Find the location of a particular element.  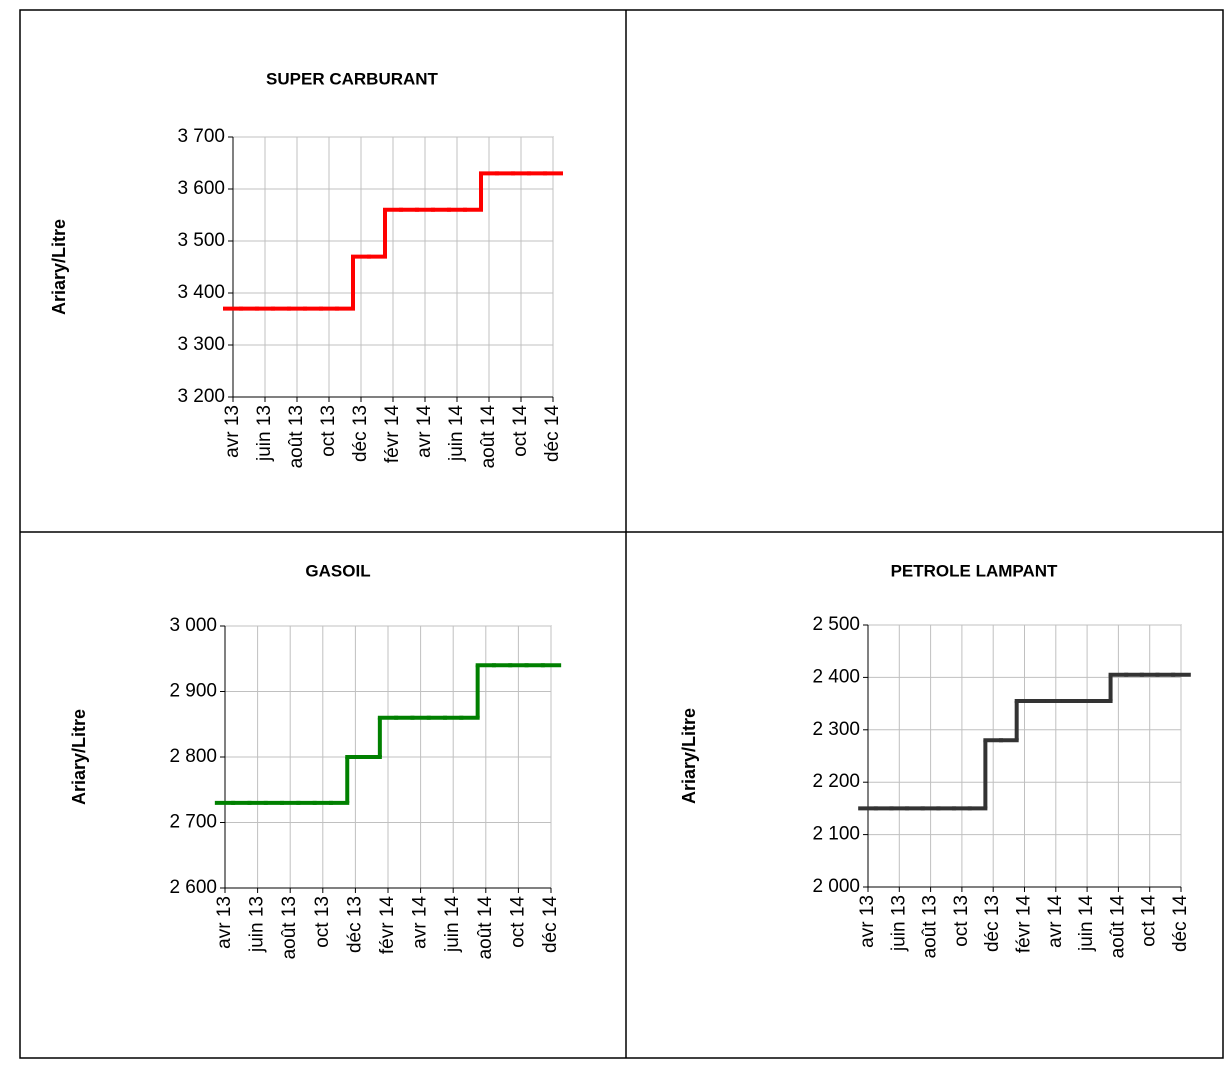

y-tick-label: 2 800 is located at coordinates (193, 756).